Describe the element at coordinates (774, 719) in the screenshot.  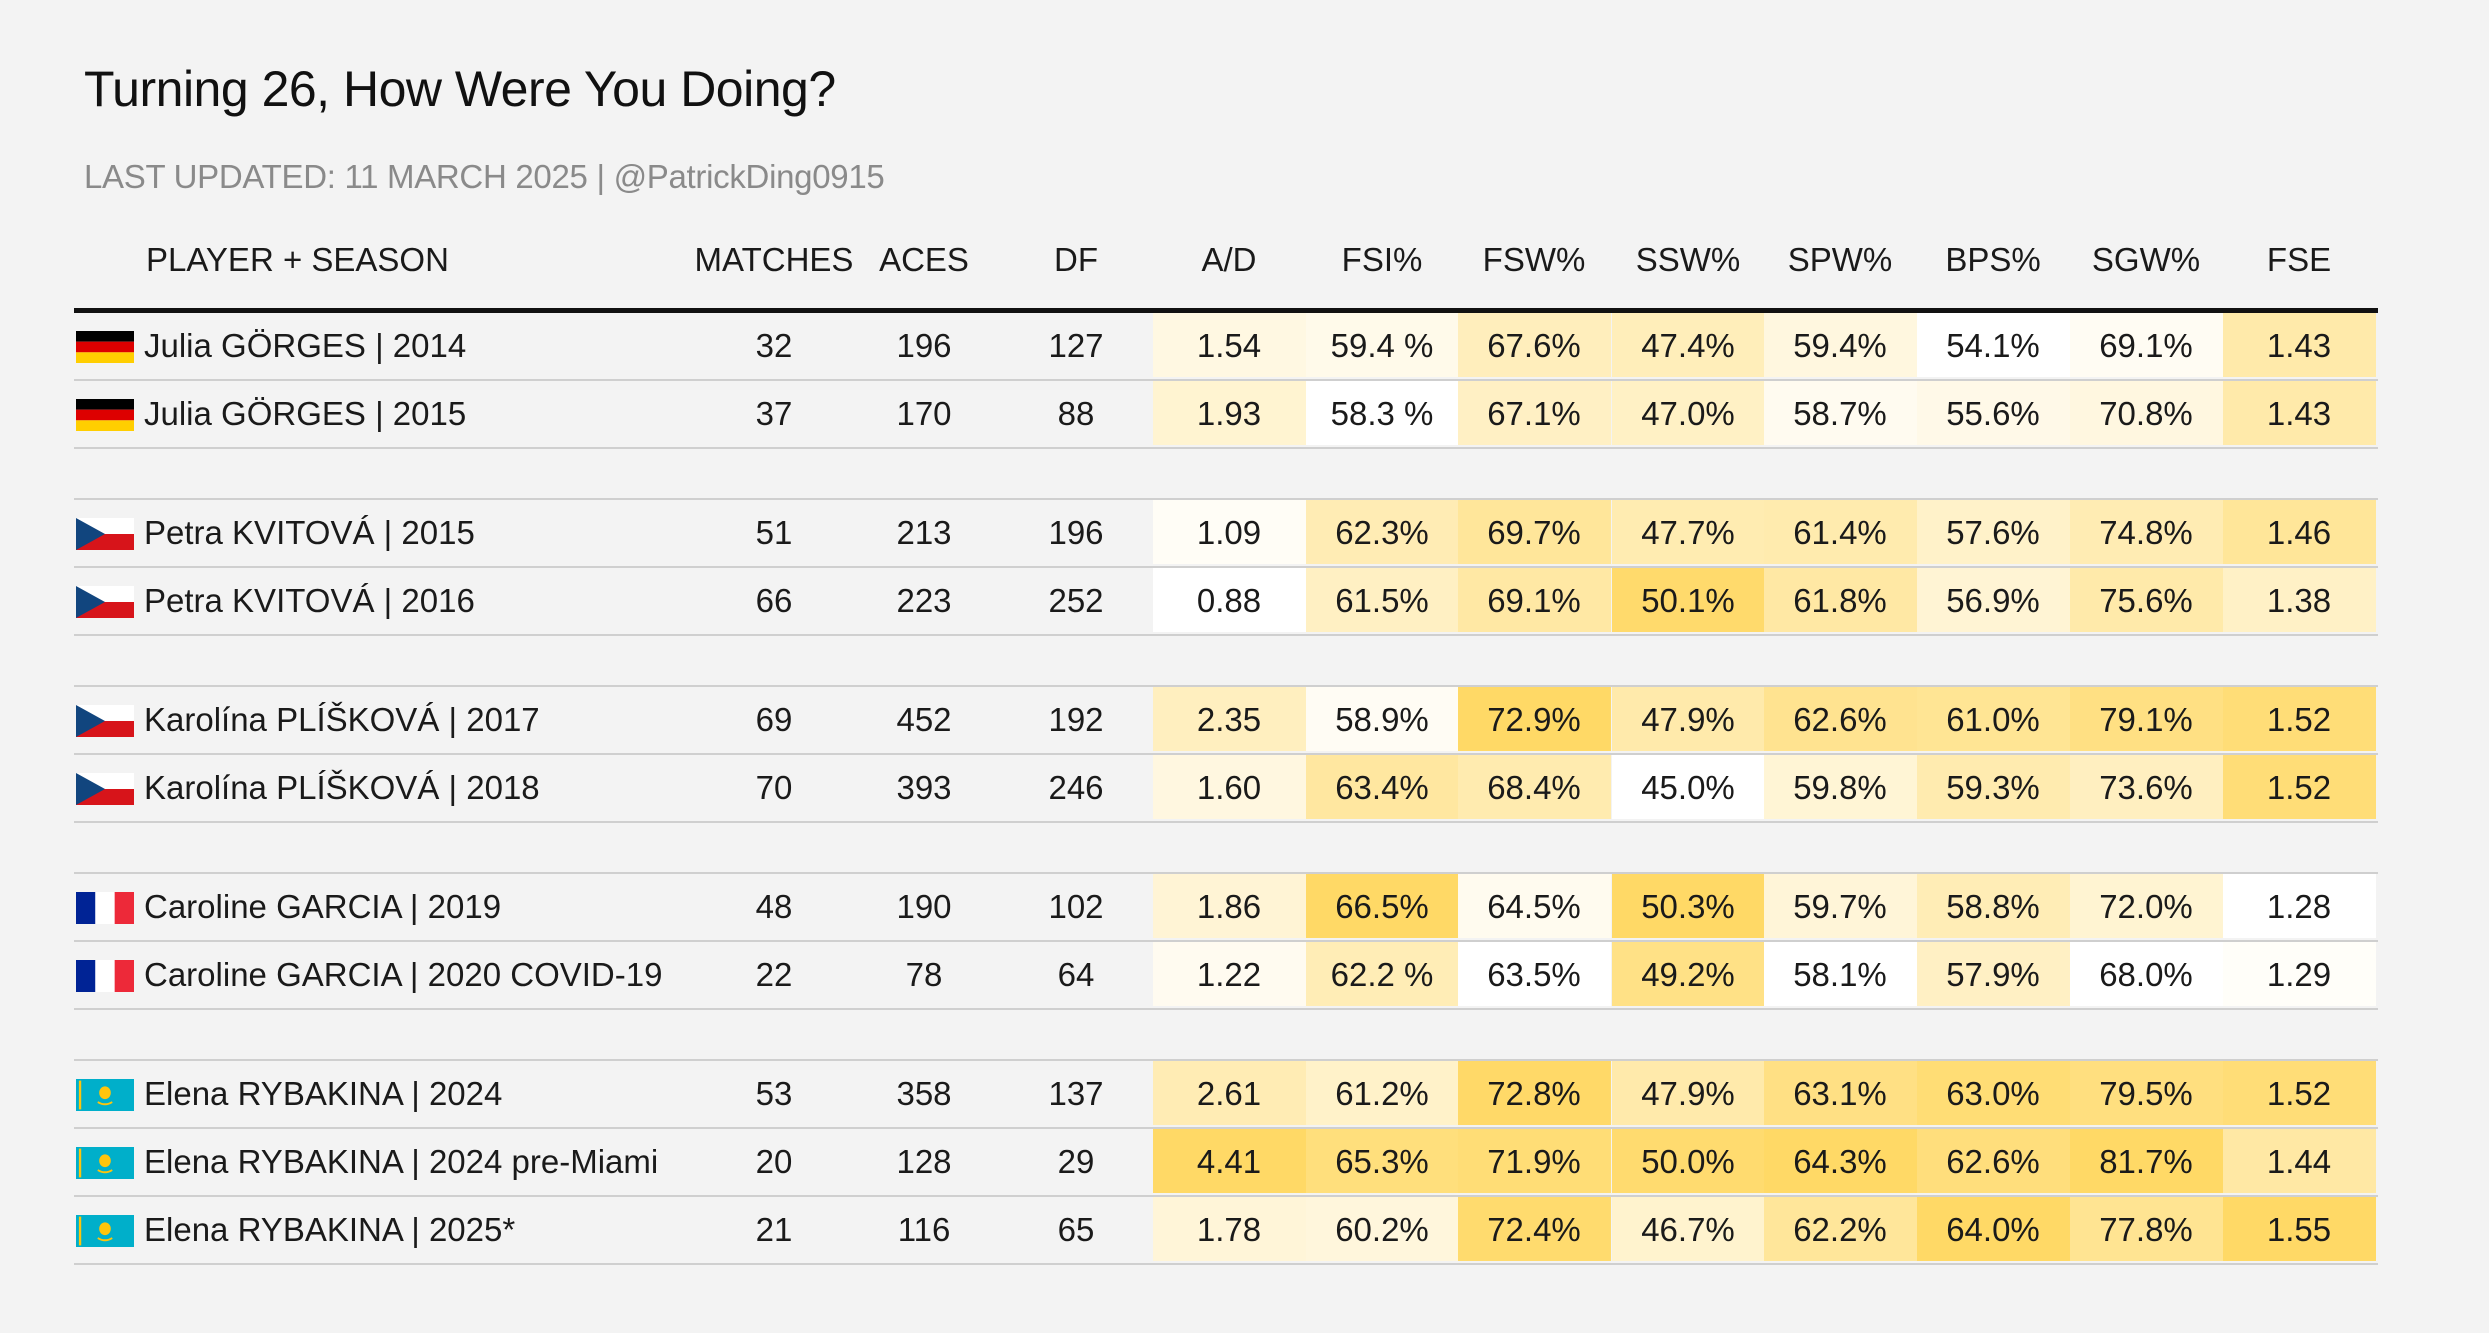
I see `data-cell: 69` at that location.